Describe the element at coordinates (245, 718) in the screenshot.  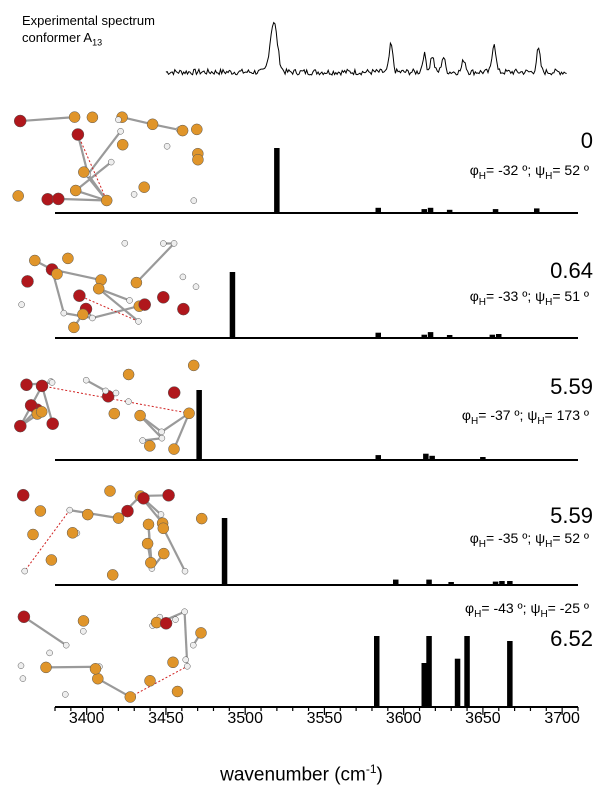
I see `x-tick-label: 3500` at that location.